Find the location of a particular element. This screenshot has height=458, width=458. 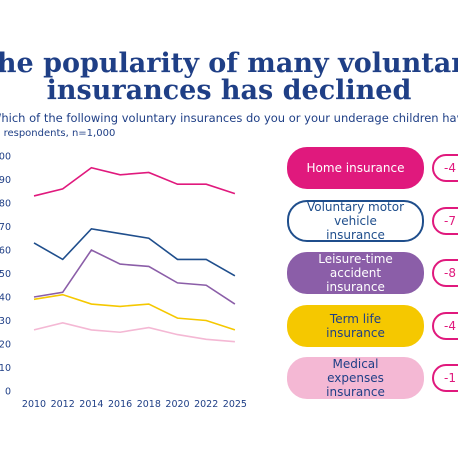

change-label: -7 is located at coordinates (445, 220).